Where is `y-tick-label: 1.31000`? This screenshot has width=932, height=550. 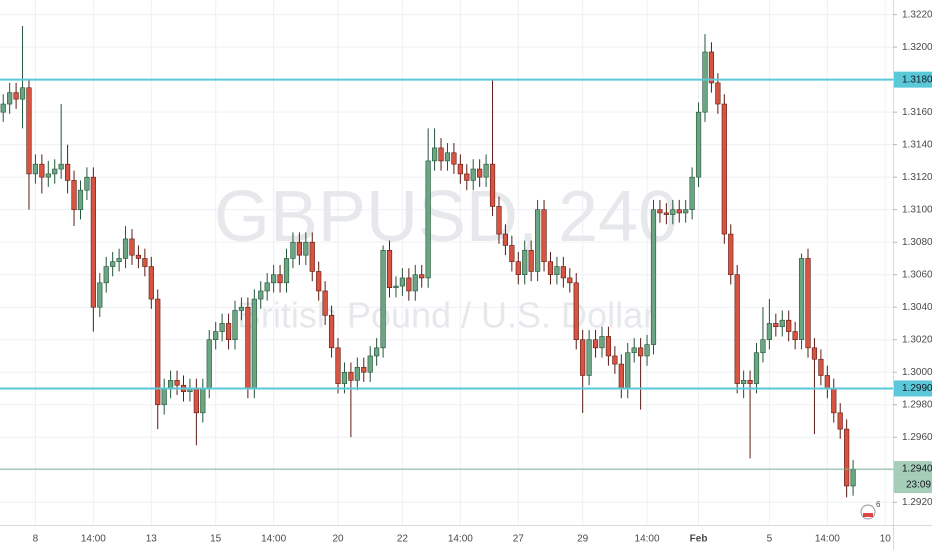
y-tick-label: 1.31000 is located at coordinates (917, 209).